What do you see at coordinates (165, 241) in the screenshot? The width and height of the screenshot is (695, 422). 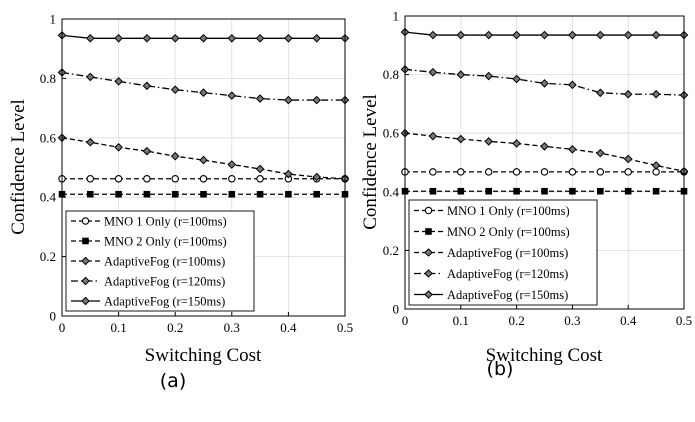 I see `legend-label-2: MNO 2 Only (r=100ms)` at bounding box center [165, 241].